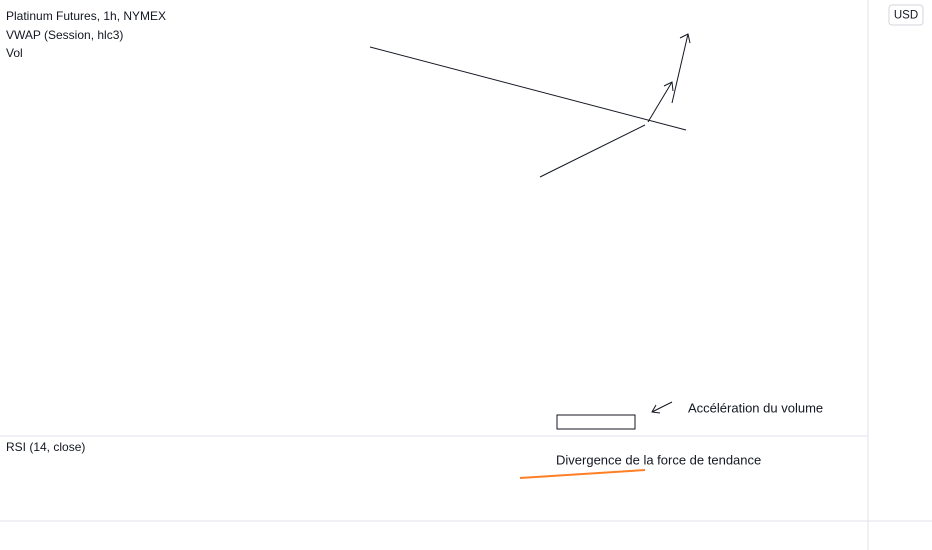  Describe the element at coordinates (582, 474) in the screenshot. I see `divergence-line` at that location.